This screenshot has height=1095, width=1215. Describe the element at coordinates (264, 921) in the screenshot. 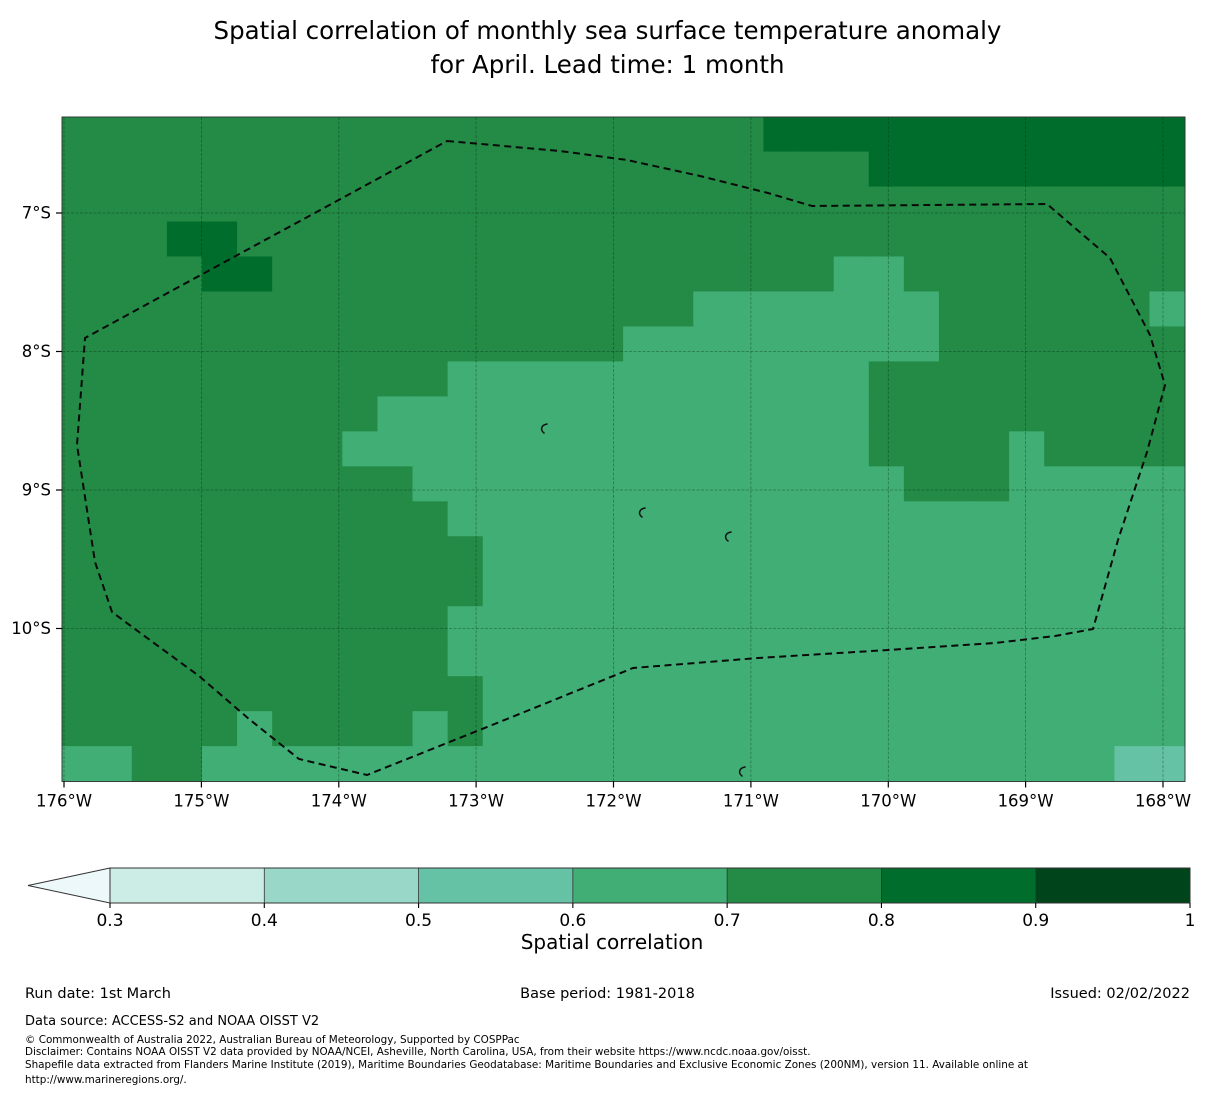

I see `colorbar-tick-label: 0.4` at that location.